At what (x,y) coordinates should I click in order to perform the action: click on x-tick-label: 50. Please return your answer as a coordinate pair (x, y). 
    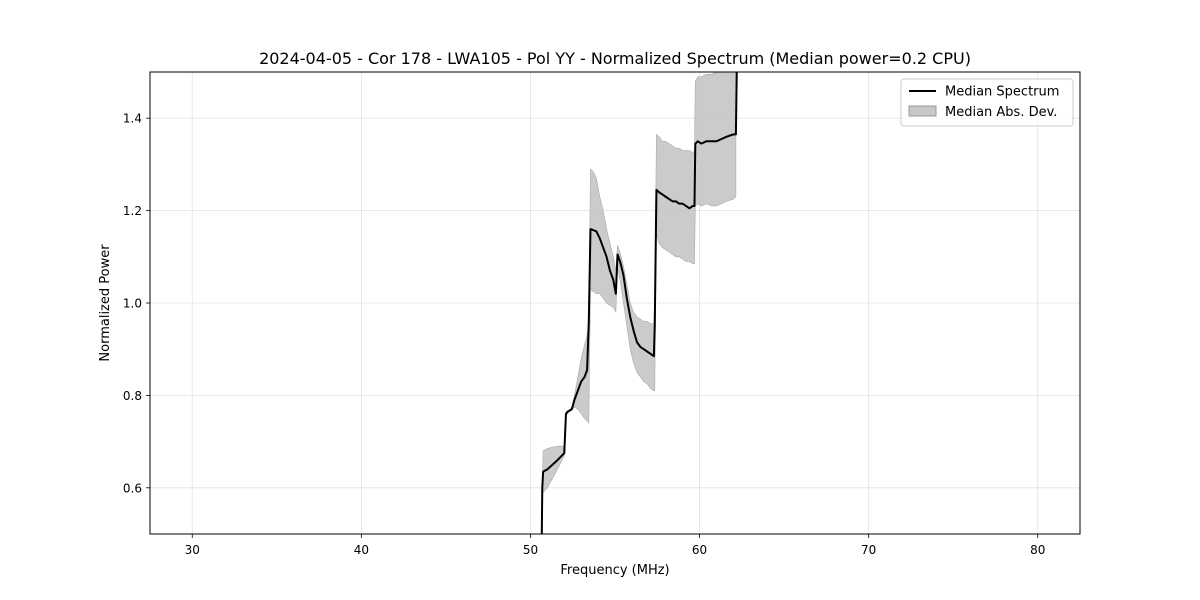
    Looking at the image, I should click on (530, 550).